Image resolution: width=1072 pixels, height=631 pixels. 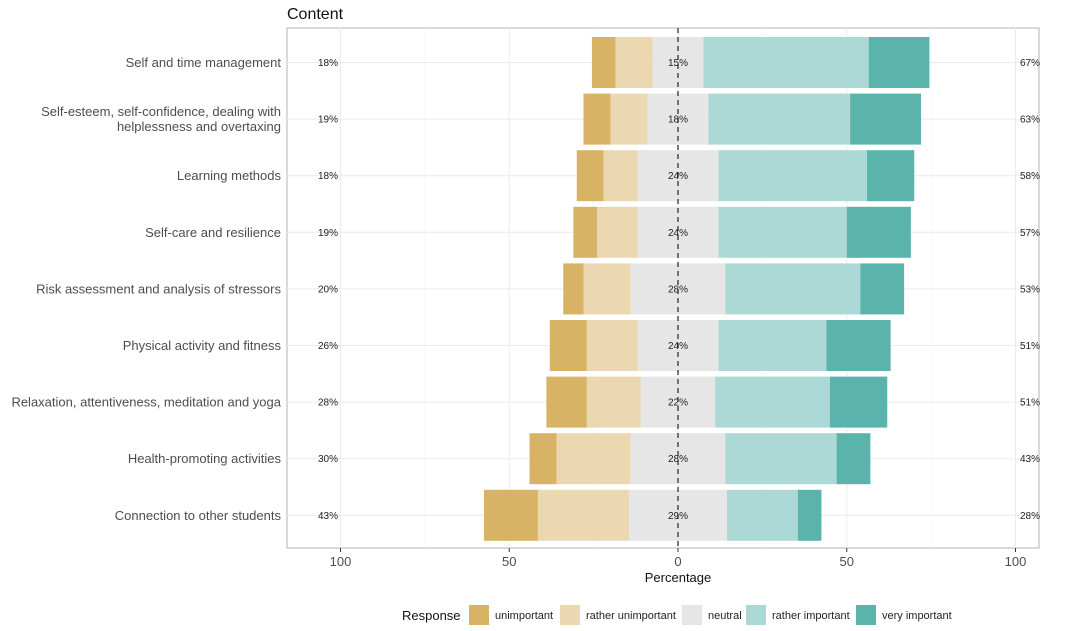 I want to click on category-label: Connection to other students, so click(x=198, y=515).